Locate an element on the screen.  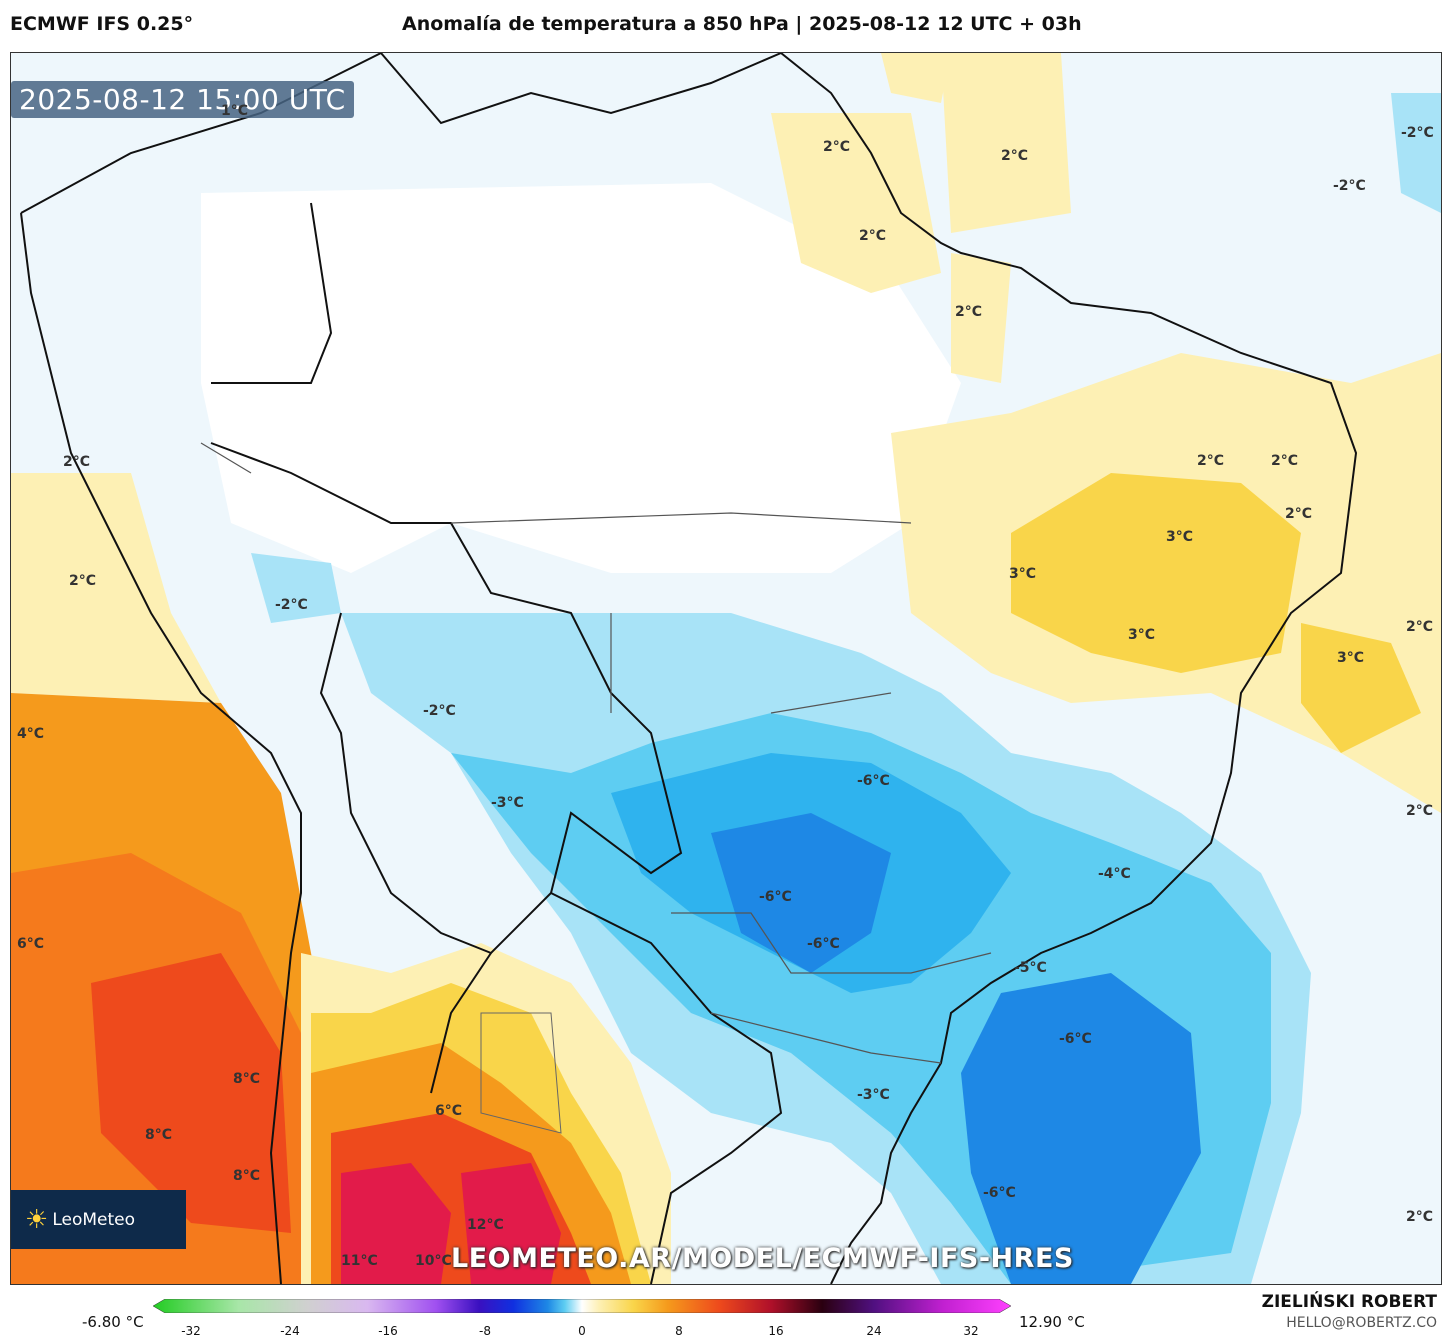
colorbar-max-label: 12.90 °C is located at coordinates (1052, 1322).